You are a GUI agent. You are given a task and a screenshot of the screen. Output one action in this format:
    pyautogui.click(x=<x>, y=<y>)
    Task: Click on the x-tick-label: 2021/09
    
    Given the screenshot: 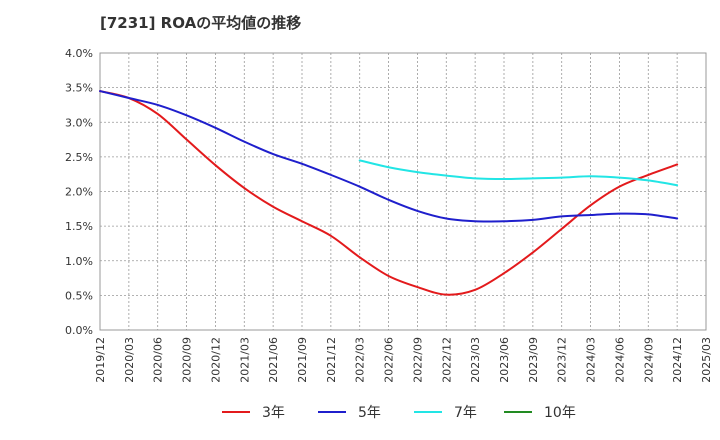 What is the action you would take?
    pyautogui.click(x=302, y=360)
    